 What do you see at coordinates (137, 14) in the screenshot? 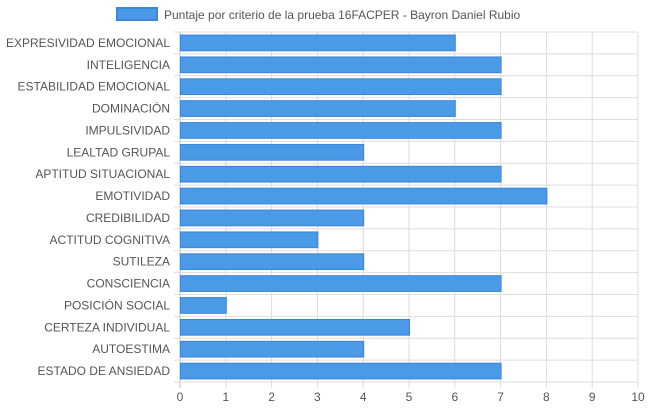
I see `legend-swatch` at bounding box center [137, 14].